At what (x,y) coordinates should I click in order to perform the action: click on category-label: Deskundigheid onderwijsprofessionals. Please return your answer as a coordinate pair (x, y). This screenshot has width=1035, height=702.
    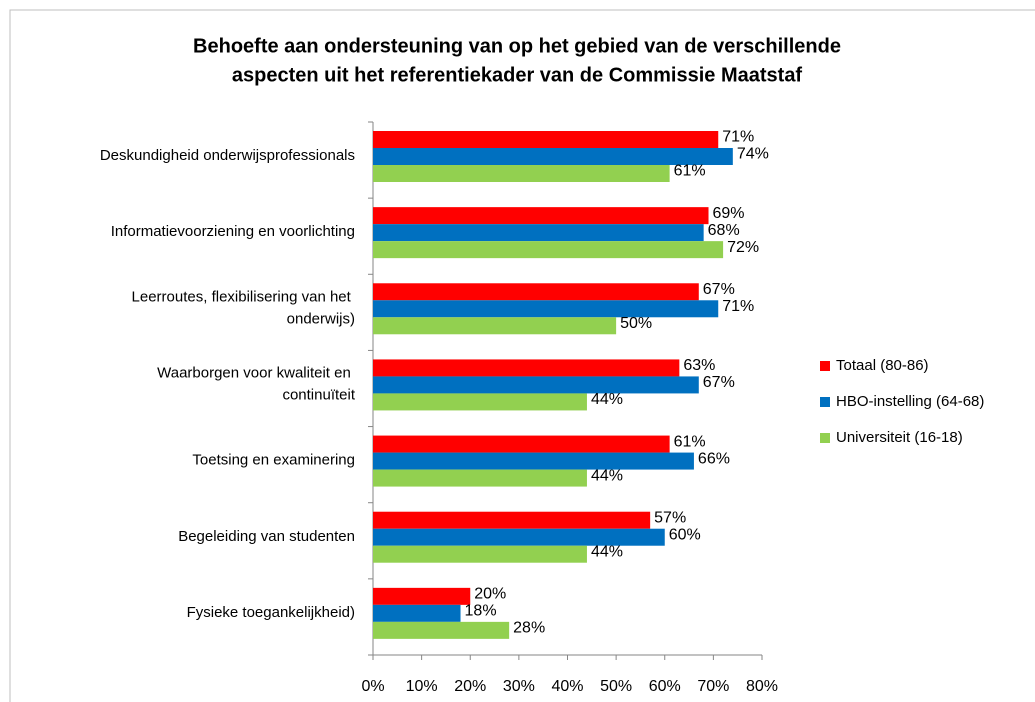
    Looking at the image, I should click on (227, 155).